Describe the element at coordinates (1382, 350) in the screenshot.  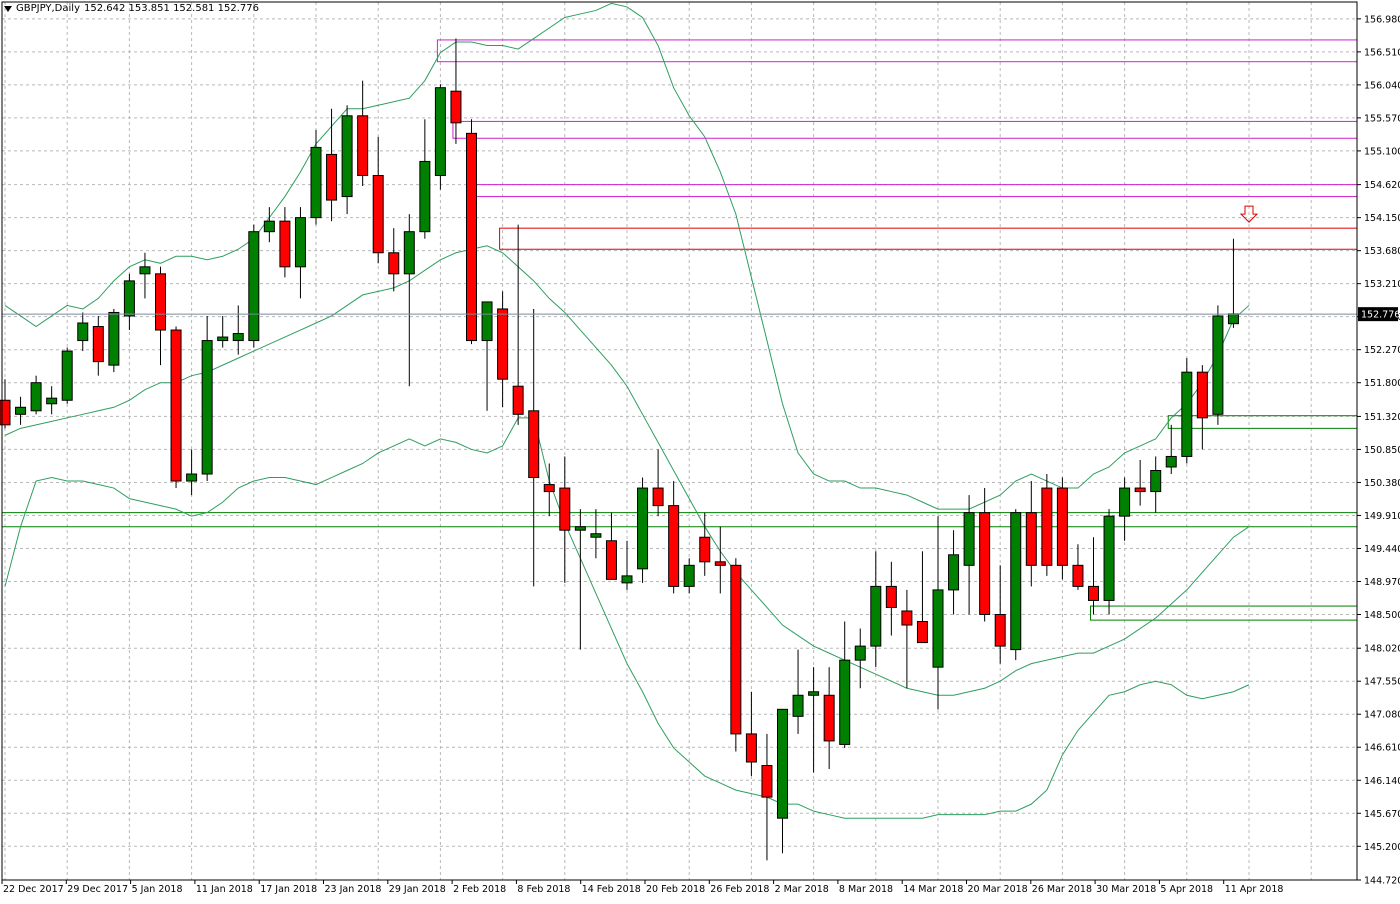
I see `y-tick-label: 152.270` at that location.